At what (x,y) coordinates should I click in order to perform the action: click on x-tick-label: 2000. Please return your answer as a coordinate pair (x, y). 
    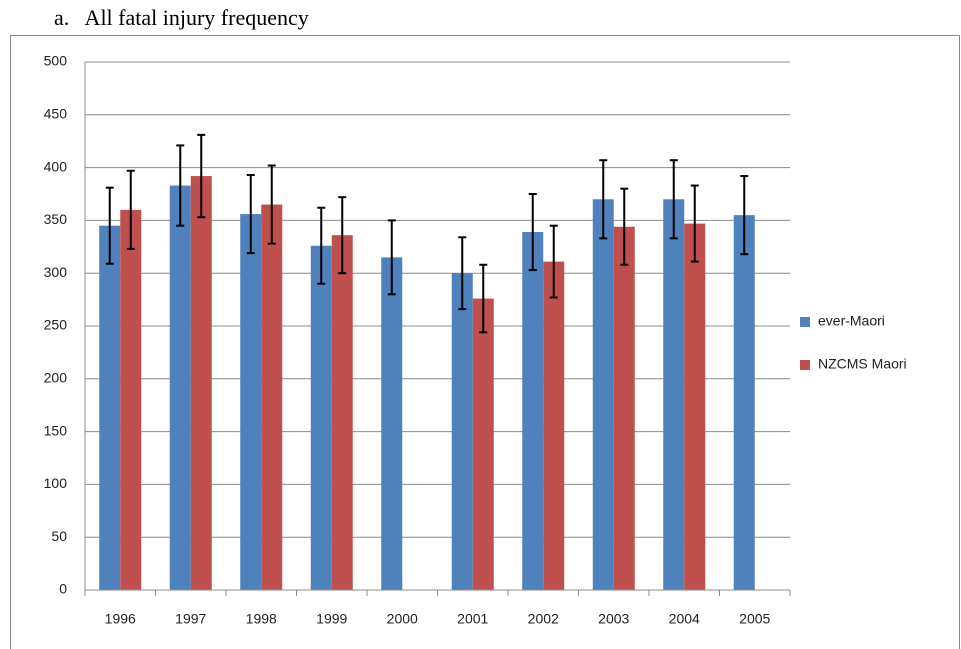
    Looking at the image, I should click on (402, 619).